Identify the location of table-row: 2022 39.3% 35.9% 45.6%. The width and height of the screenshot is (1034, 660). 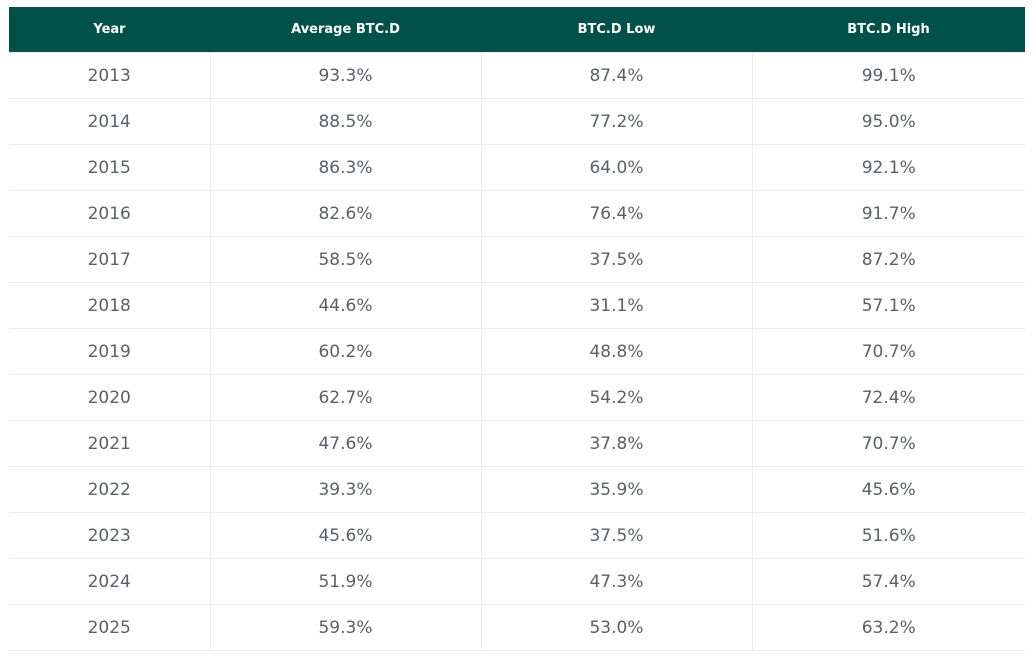
(517, 489).